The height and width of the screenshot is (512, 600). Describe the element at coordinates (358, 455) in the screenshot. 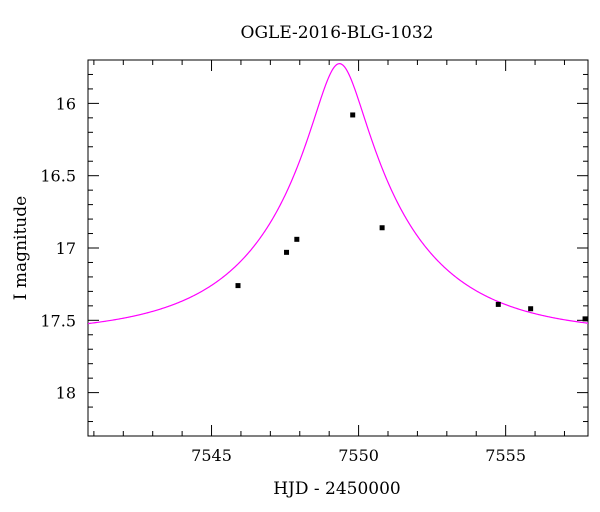

I see `x-tick-label: 7550` at that location.